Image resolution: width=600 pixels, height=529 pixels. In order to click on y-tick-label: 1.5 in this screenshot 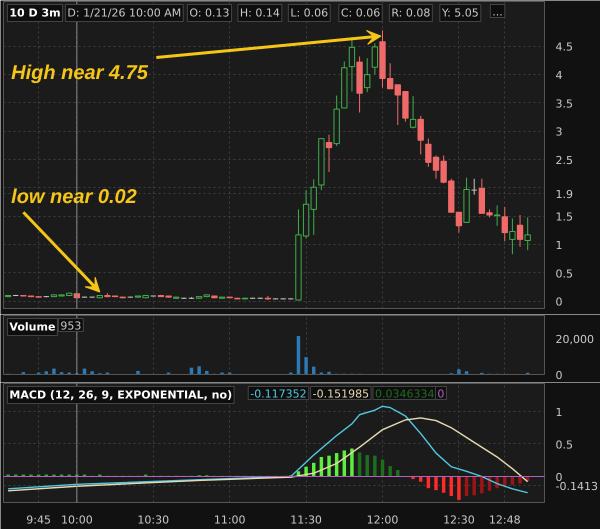, I will do `click(564, 217)`.